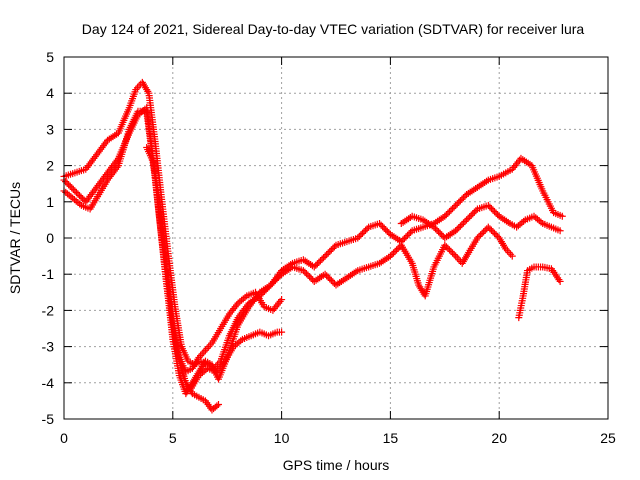 The image size is (640, 480). I want to click on y-tick-label: 1, so click(50, 202).